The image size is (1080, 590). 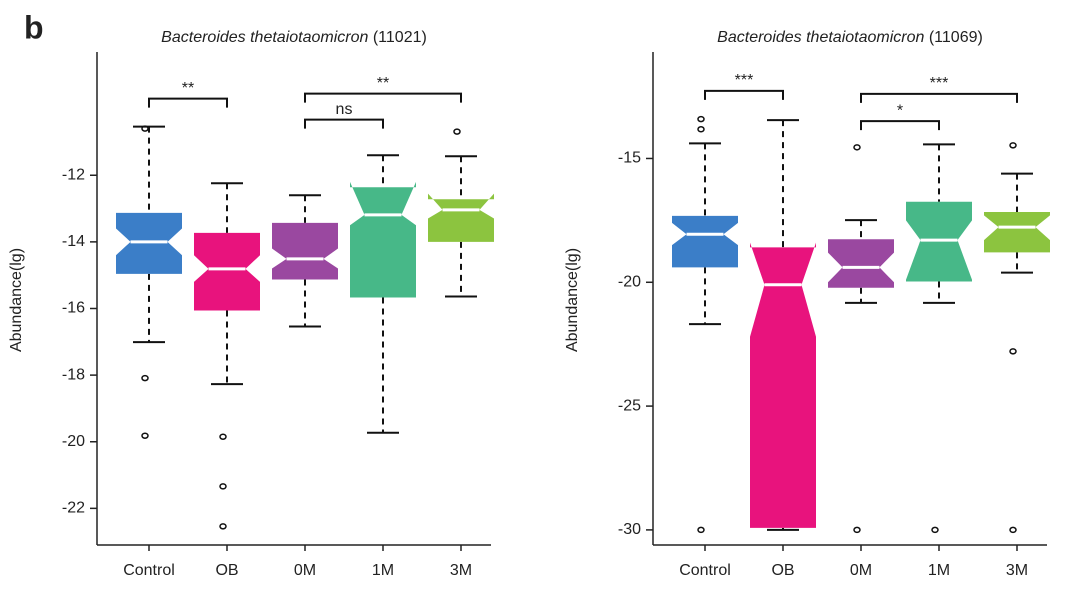 What do you see at coordinates (629, 405) in the screenshot?
I see `y-tick-label: -25` at bounding box center [629, 405].